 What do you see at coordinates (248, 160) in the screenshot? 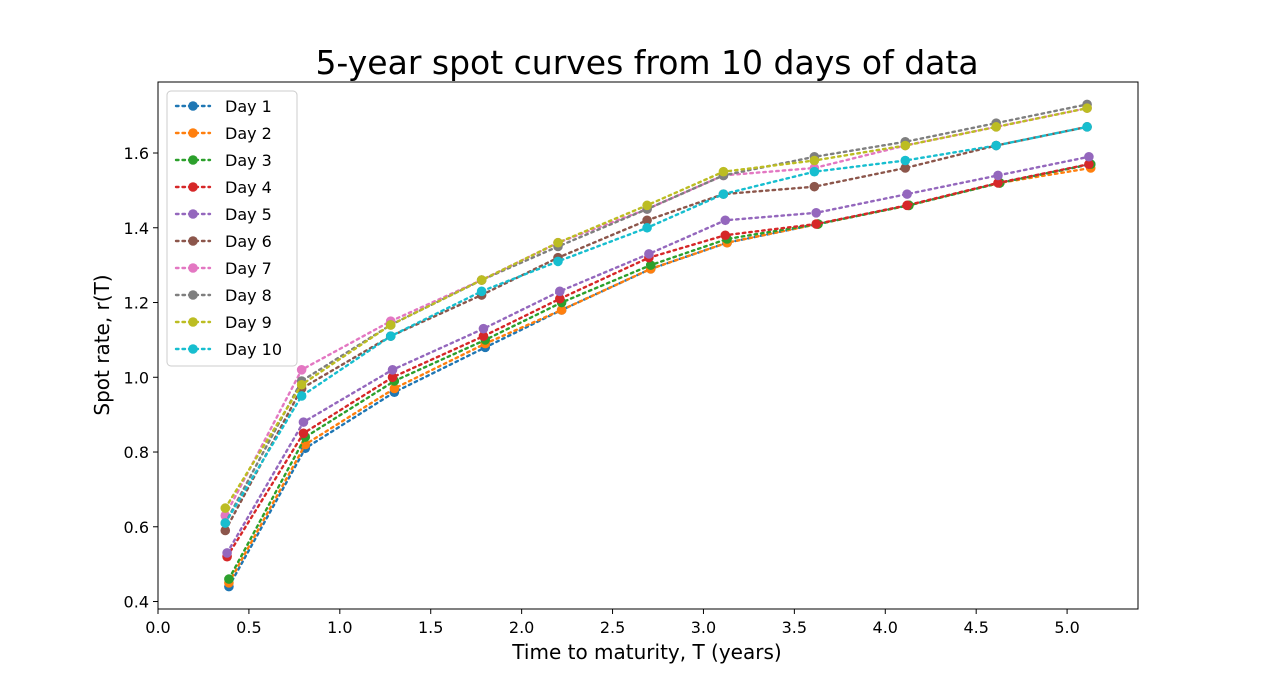
I see `legend-label: Day 3` at bounding box center [248, 160].